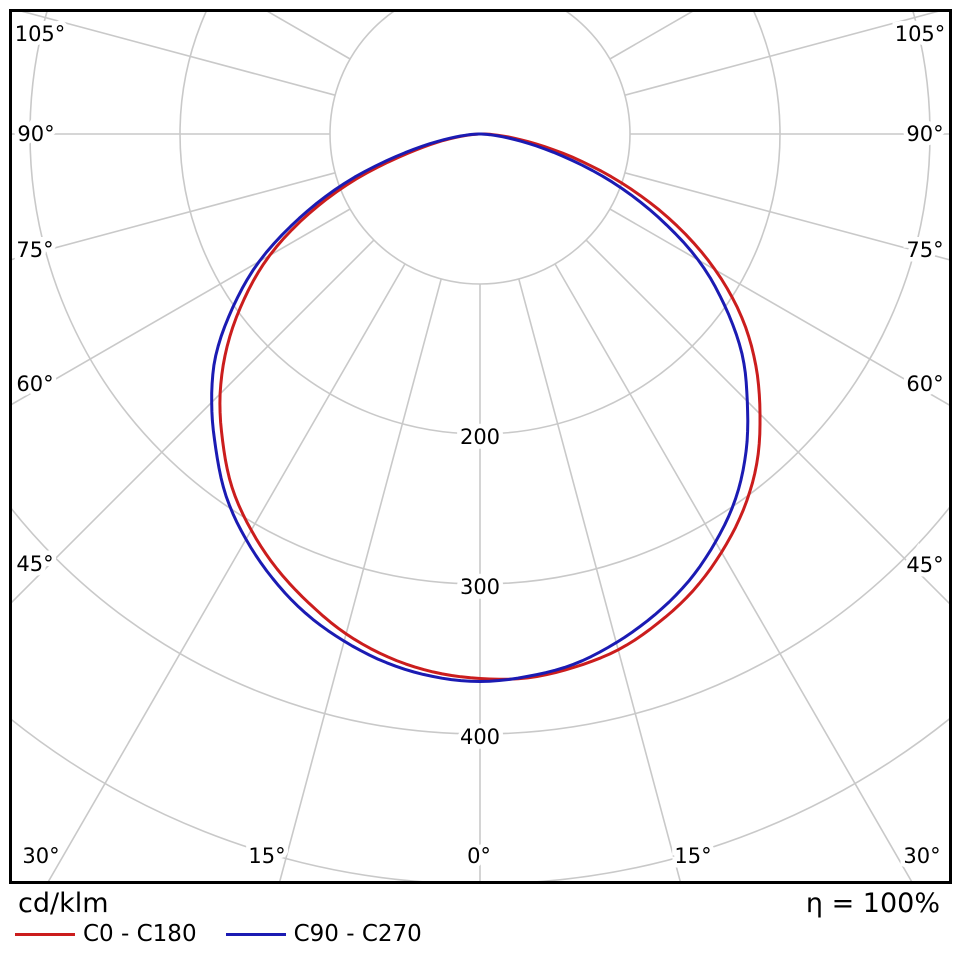 The image size is (960, 960). Describe the element at coordinates (180, 307) in the screenshot. I see `grid-ray--60` at that location.